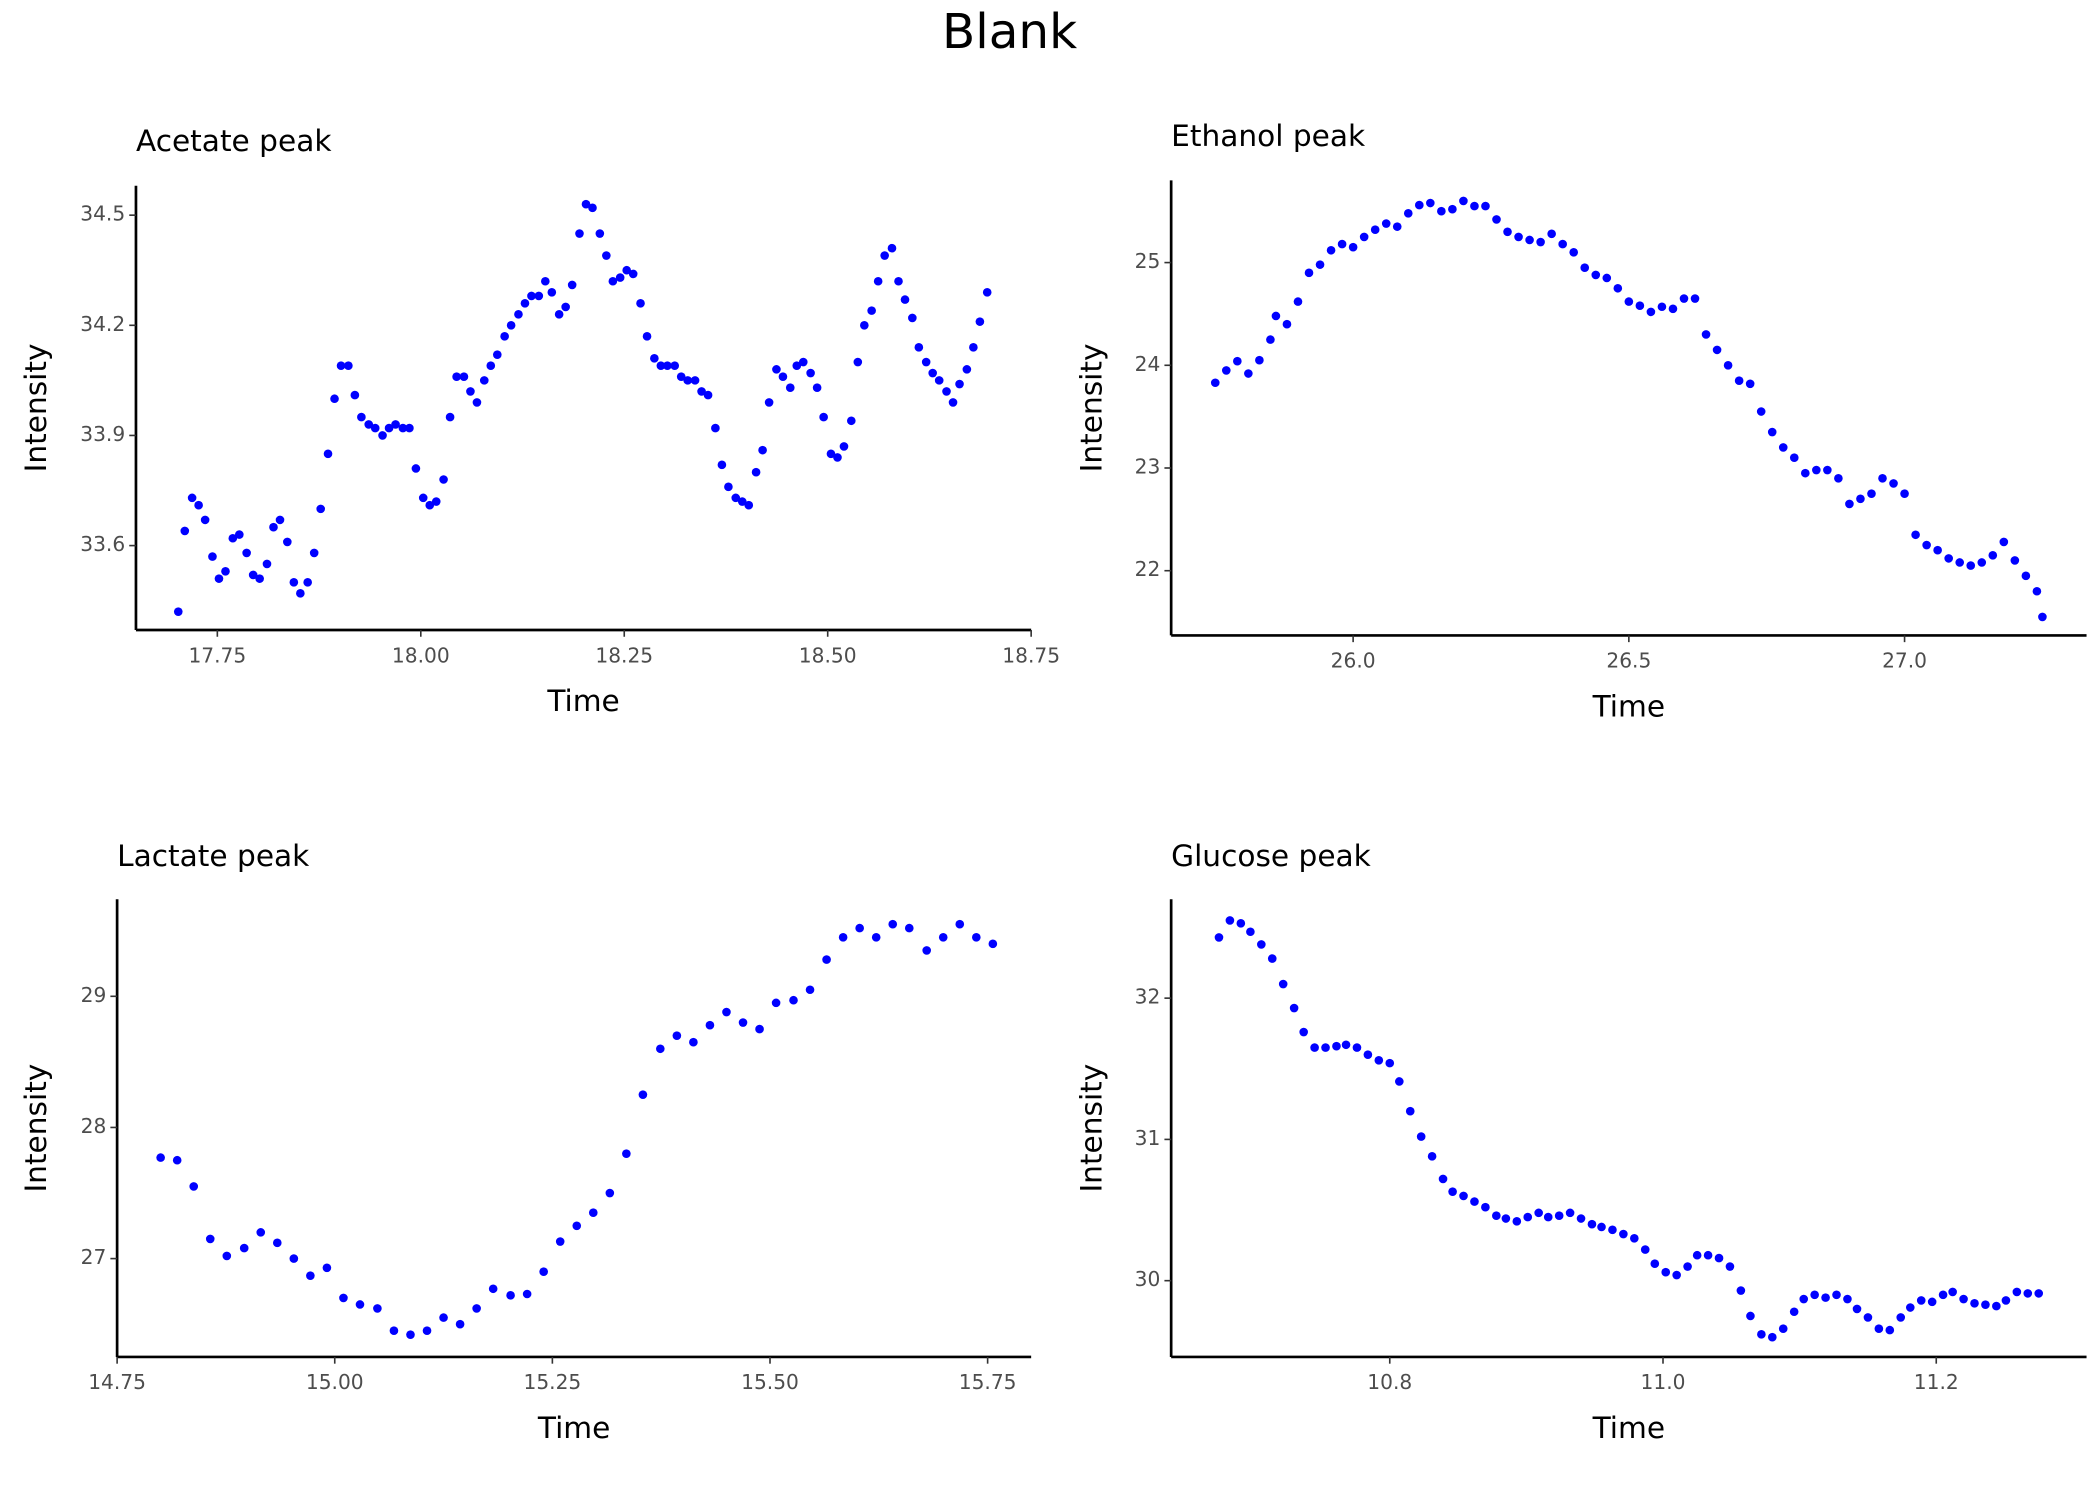 The image size is (2100, 1499). Describe the element at coordinates (1936, 1382) in the screenshot. I see `x-tick-label: 11.2` at that location.